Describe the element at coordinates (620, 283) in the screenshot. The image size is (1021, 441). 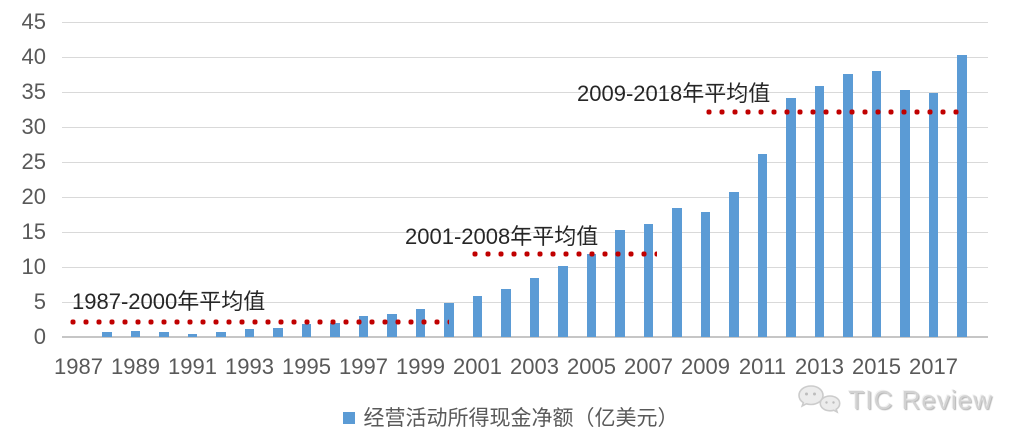
I see `bar-2006` at that location.